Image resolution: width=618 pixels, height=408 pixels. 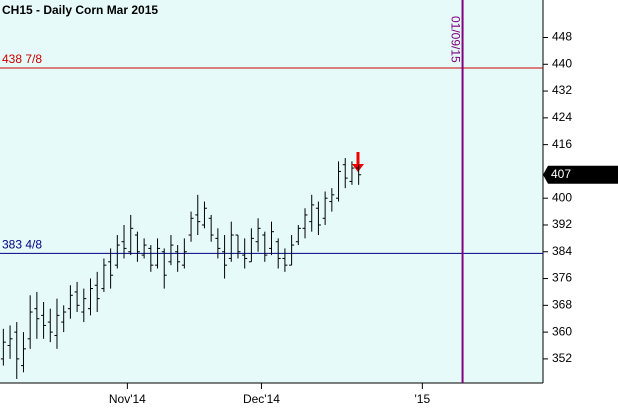 What do you see at coordinates (562, 90) in the screenshot?
I see `y-tick-label: 432` at bounding box center [562, 90].